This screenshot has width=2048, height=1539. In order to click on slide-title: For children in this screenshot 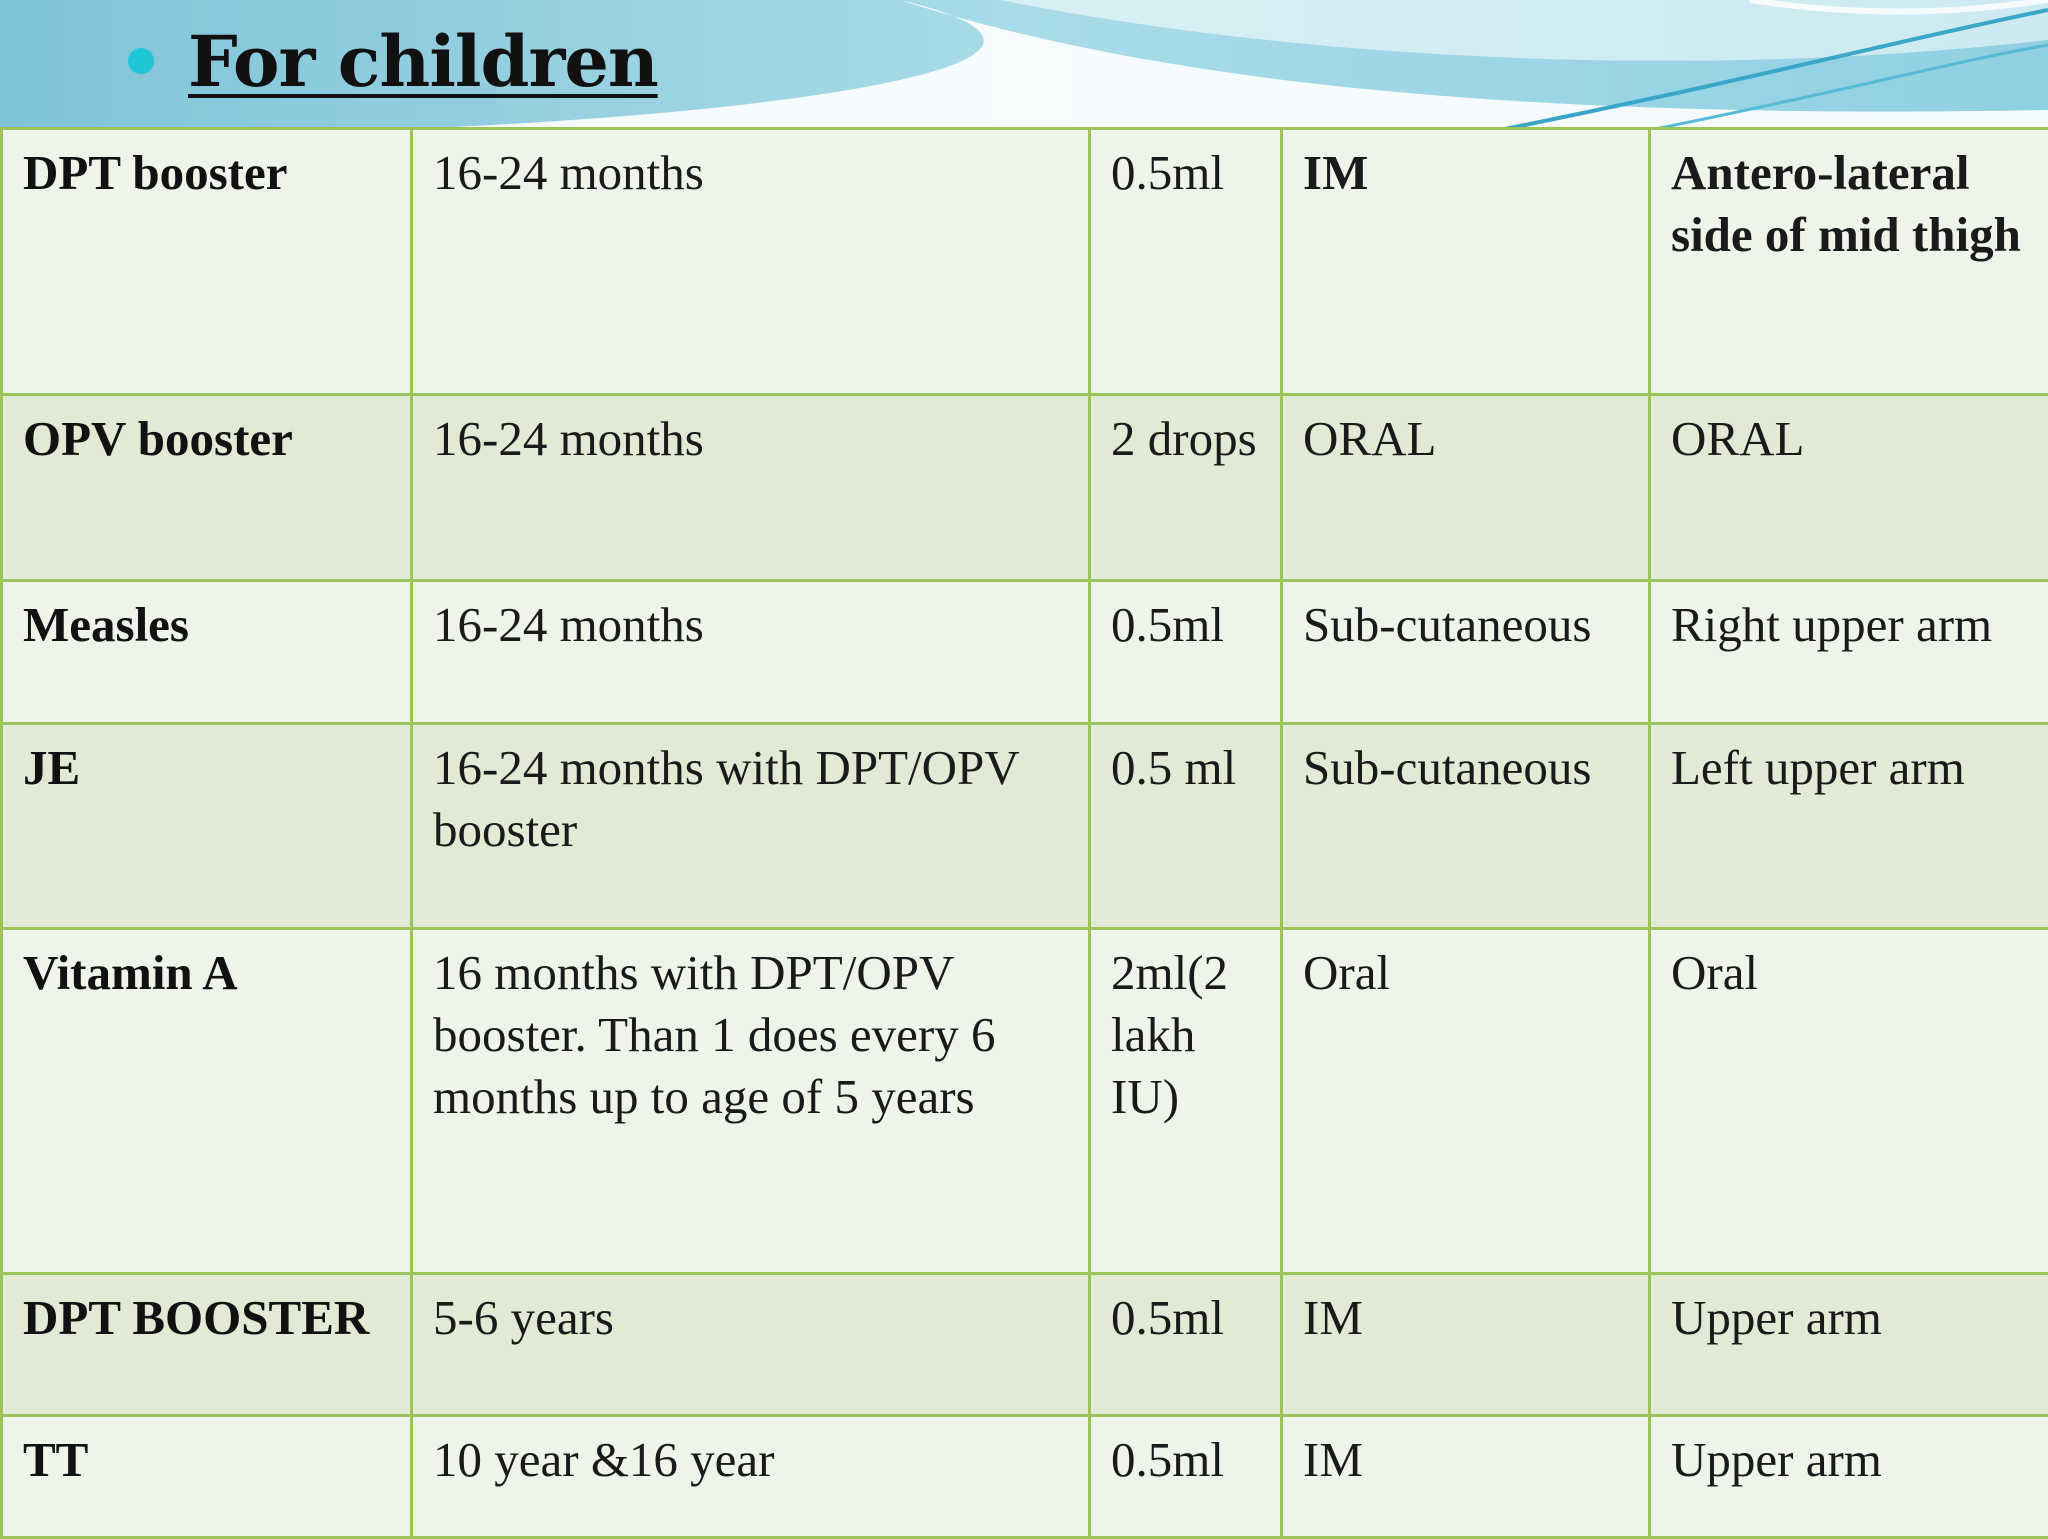, I will do `click(423, 61)`.